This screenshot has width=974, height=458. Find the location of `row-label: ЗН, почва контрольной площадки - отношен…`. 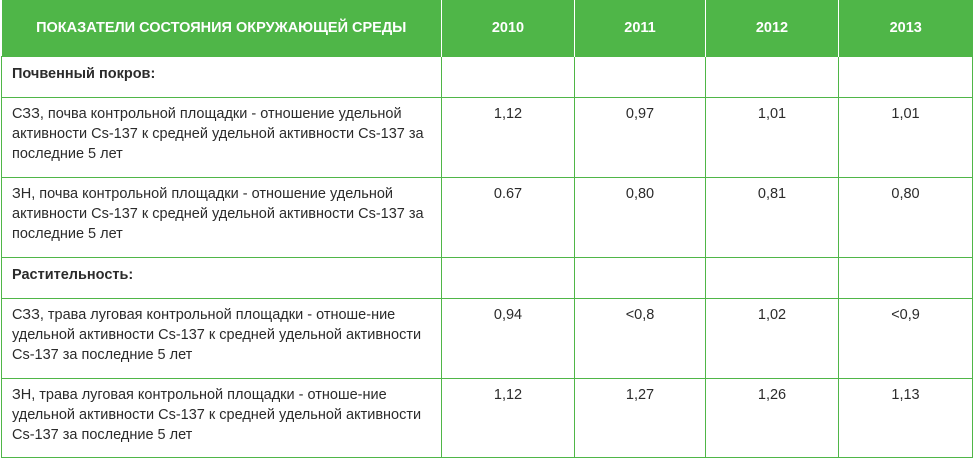

row-label: ЗН, почва контрольной площадки - отношен… is located at coordinates (221, 217).